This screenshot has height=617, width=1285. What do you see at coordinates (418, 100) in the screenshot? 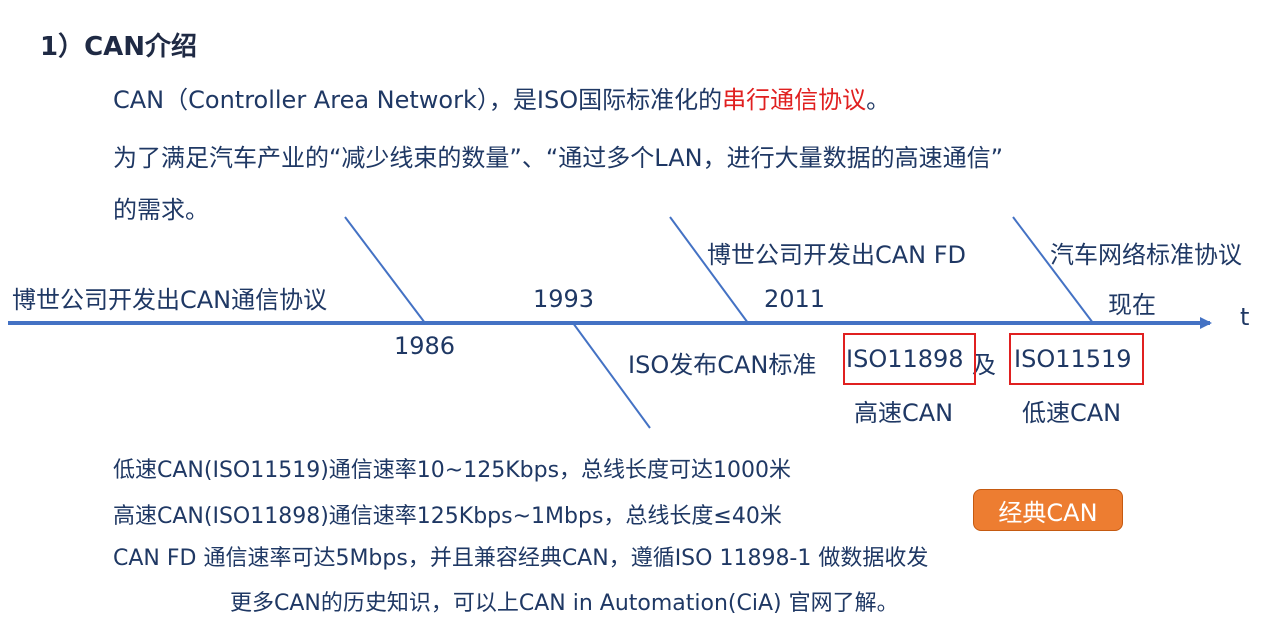
I see `intro-line-1-text: CAN（Controller Area Network），是ISO国际标准化的` at bounding box center [418, 100].